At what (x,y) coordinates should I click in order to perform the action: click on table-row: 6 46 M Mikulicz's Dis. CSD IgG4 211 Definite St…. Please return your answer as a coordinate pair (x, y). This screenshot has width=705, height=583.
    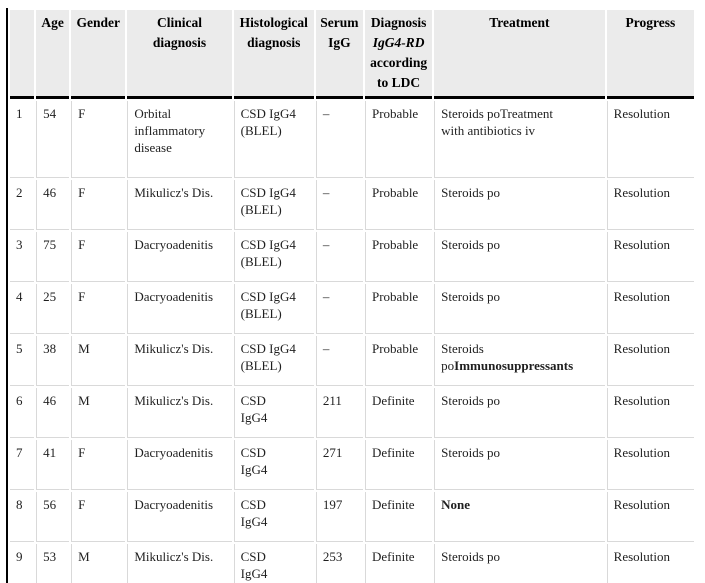
    Looking at the image, I should click on (352, 413).